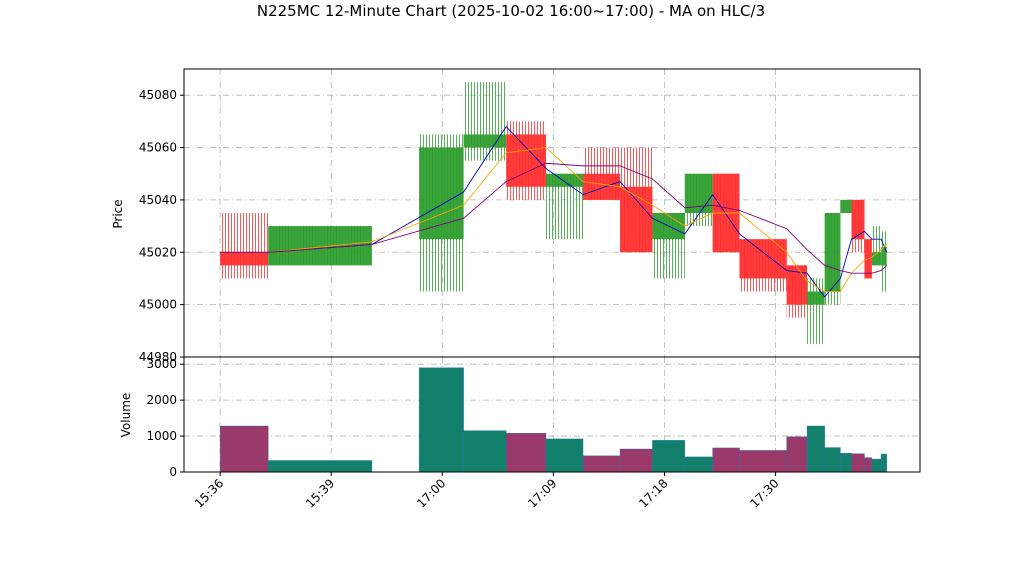 This screenshot has width=1022, height=575. What do you see at coordinates (161, 400) in the screenshot?
I see `y-tick-label: 2000` at bounding box center [161, 400].